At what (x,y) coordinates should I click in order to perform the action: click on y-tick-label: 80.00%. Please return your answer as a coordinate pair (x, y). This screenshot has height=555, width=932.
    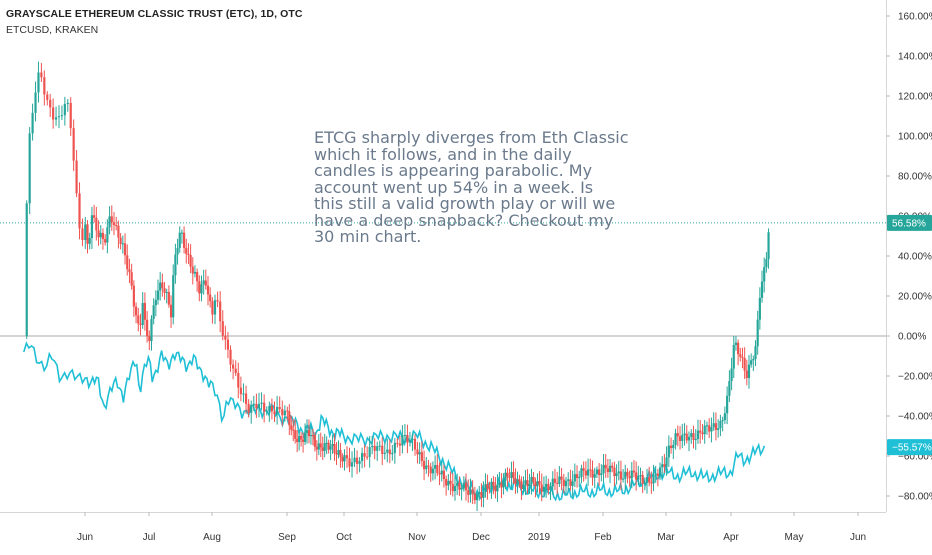
    Looking at the image, I should click on (915, 177).